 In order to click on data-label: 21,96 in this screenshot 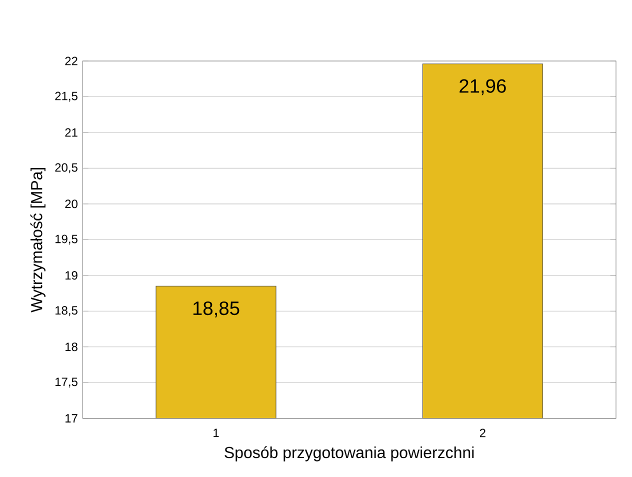, I will do `click(483, 87)`.